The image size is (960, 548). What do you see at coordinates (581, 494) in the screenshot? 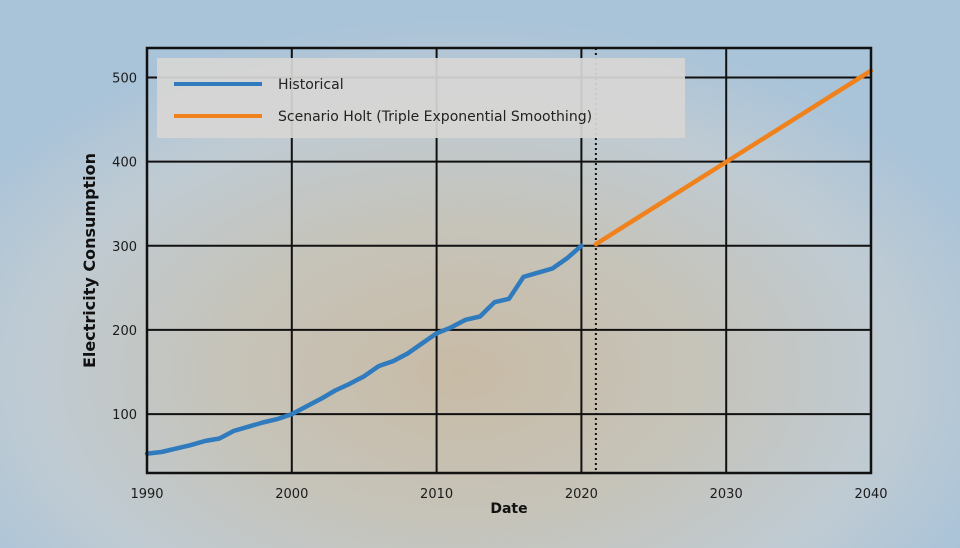
I see `x-tick-label: 2020` at bounding box center [581, 494].